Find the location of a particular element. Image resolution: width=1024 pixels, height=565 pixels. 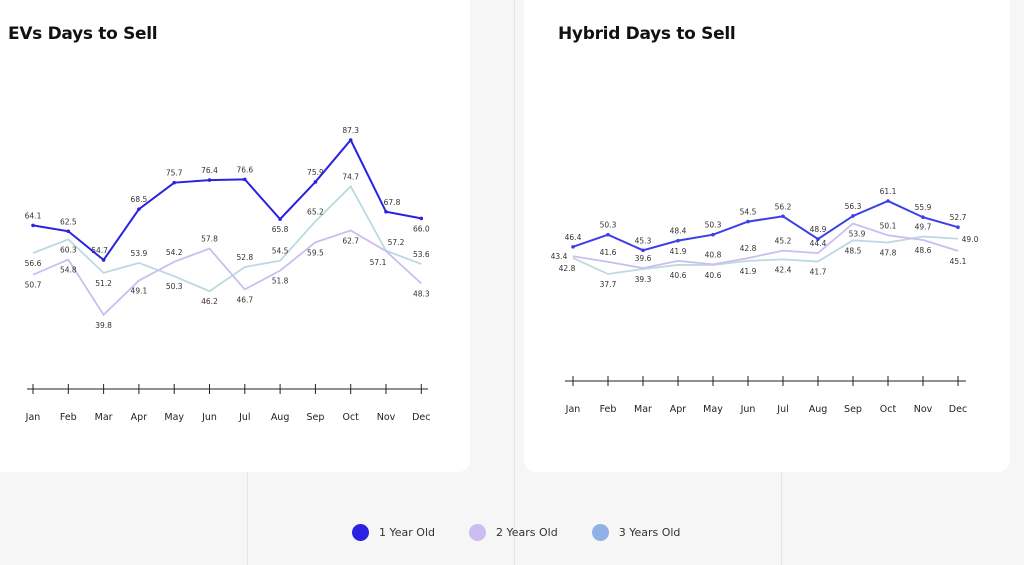

legend-item-1-year: 1 Year Old is located at coordinates (393, 532).